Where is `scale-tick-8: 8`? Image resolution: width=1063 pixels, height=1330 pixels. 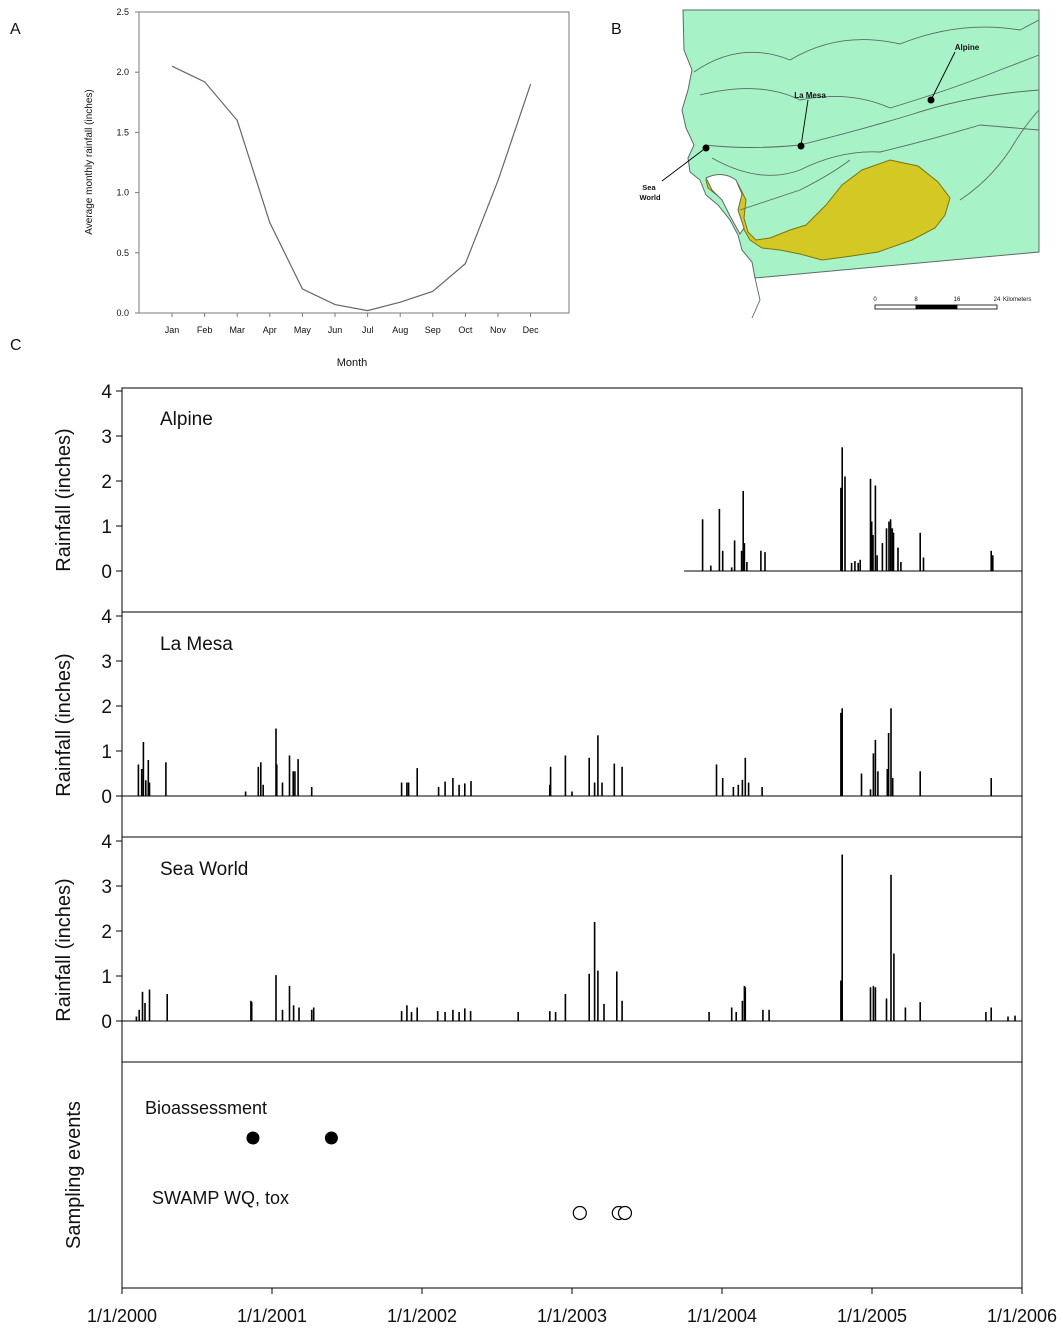
scale-tick-8: 8 is located at coordinates (916, 300).